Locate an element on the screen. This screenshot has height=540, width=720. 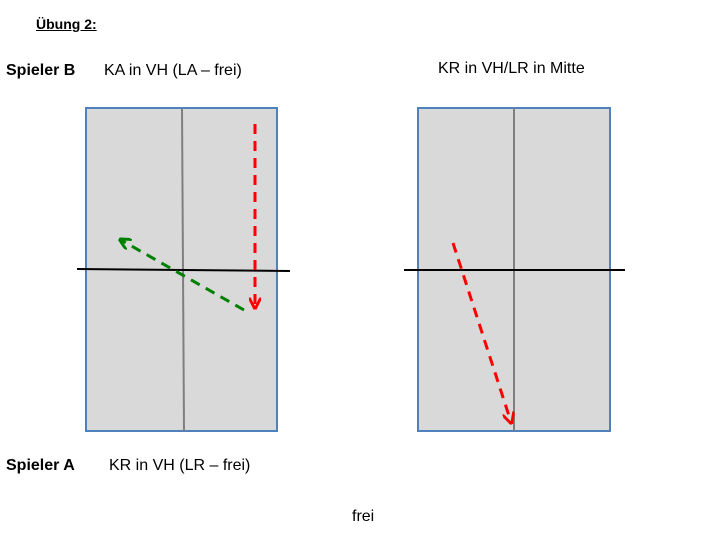
bottom-note: frei is located at coordinates (363, 516).